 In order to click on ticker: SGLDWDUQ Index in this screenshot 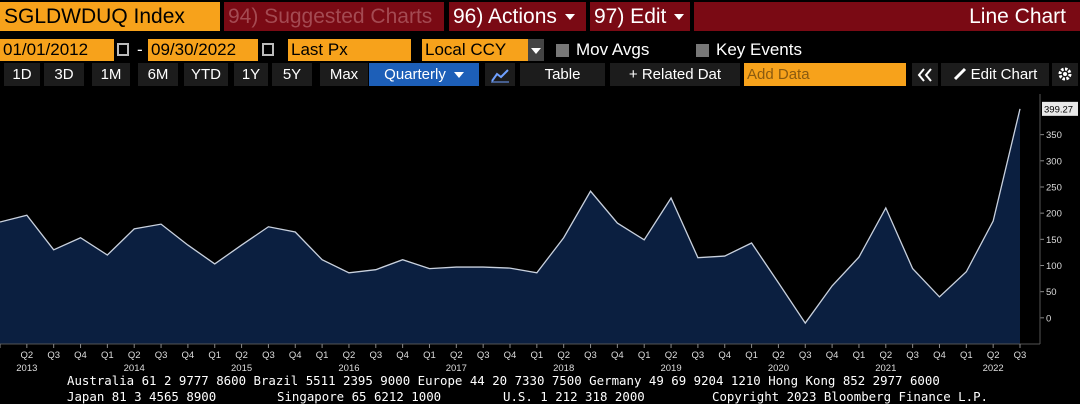, I will do `click(110, 16)`.